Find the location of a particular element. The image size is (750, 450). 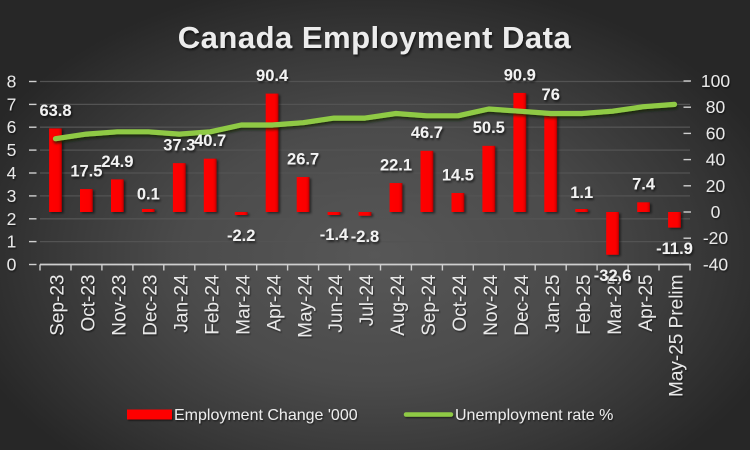

svg-text: Sep-24 is located at coordinates (429, 305).